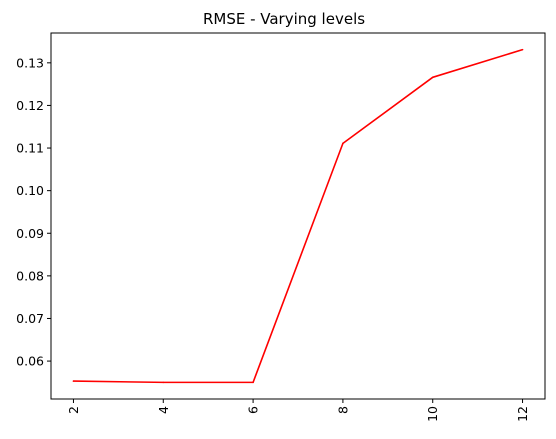 This screenshot has height=439, width=556. I want to click on chart-title: RMSE - Varying levels, so click(284, 19).